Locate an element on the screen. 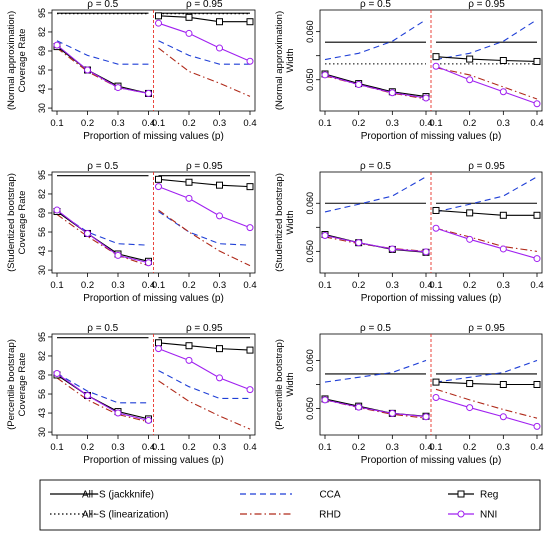 This screenshot has width=550, height=535. y-tick-label: 82 is located at coordinates (42, 356).